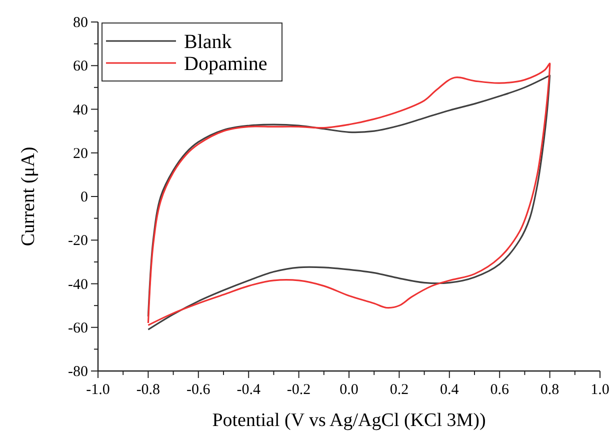  What do you see at coordinates (80, 66) in the screenshot?
I see `y-tick-label: 60` at bounding box center [80, 66].